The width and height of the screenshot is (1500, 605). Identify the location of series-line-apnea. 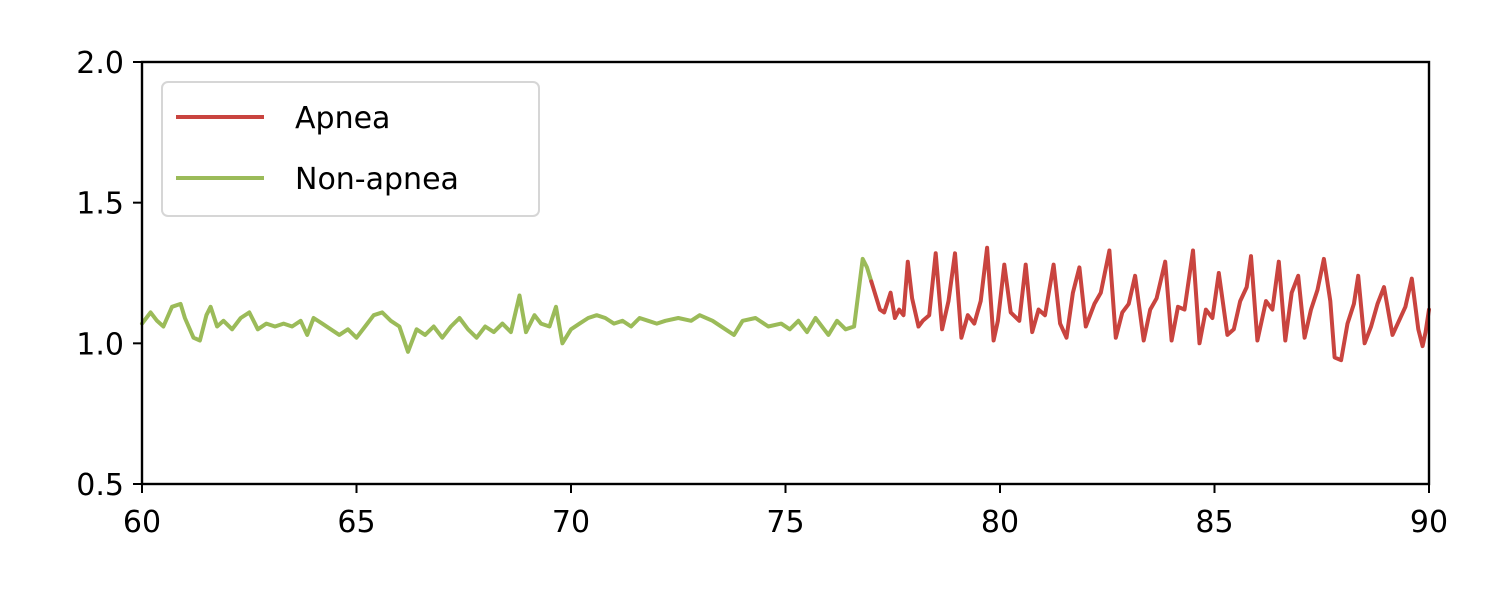
(1150, 304).